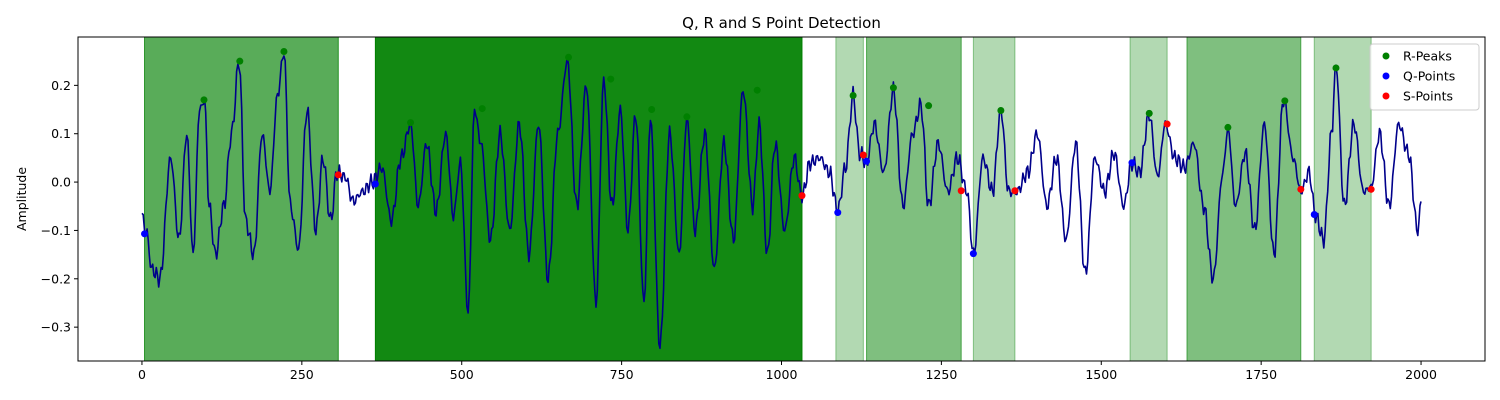  What do you see at coordinates (59, 206) in the screenshot?
I see `y-axis-ticks: −0.3 −0.2 −0.1 0.0 0.1 0.2` at bounding box center [59, 206].